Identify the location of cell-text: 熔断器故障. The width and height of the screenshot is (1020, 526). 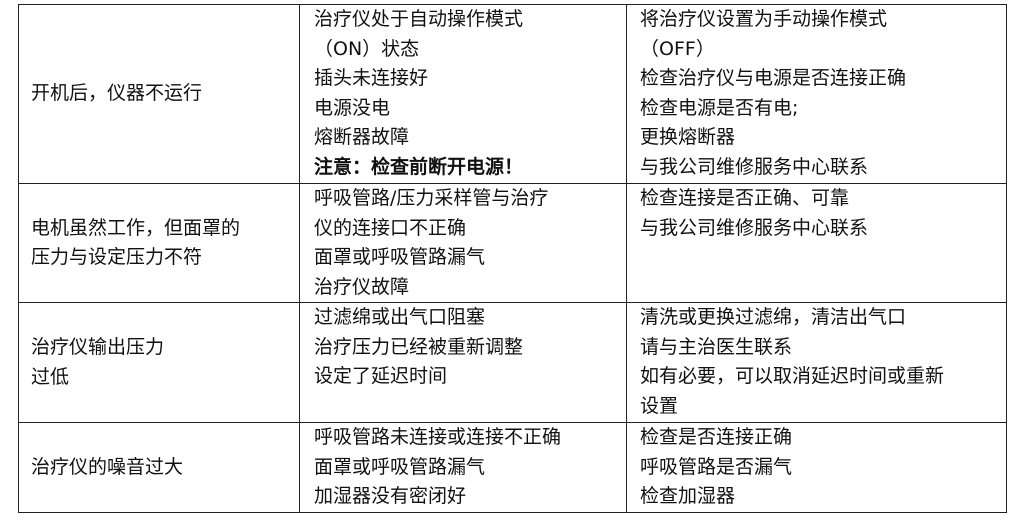
(362, 137).